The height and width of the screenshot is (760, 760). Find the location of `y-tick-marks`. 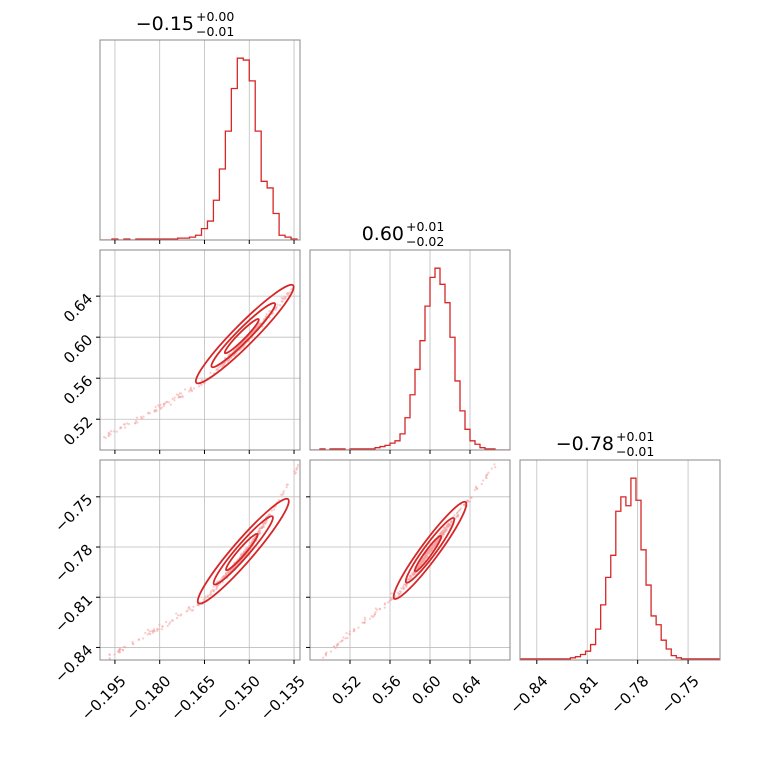

y-tick-marks is located at coordinates (98, 572).